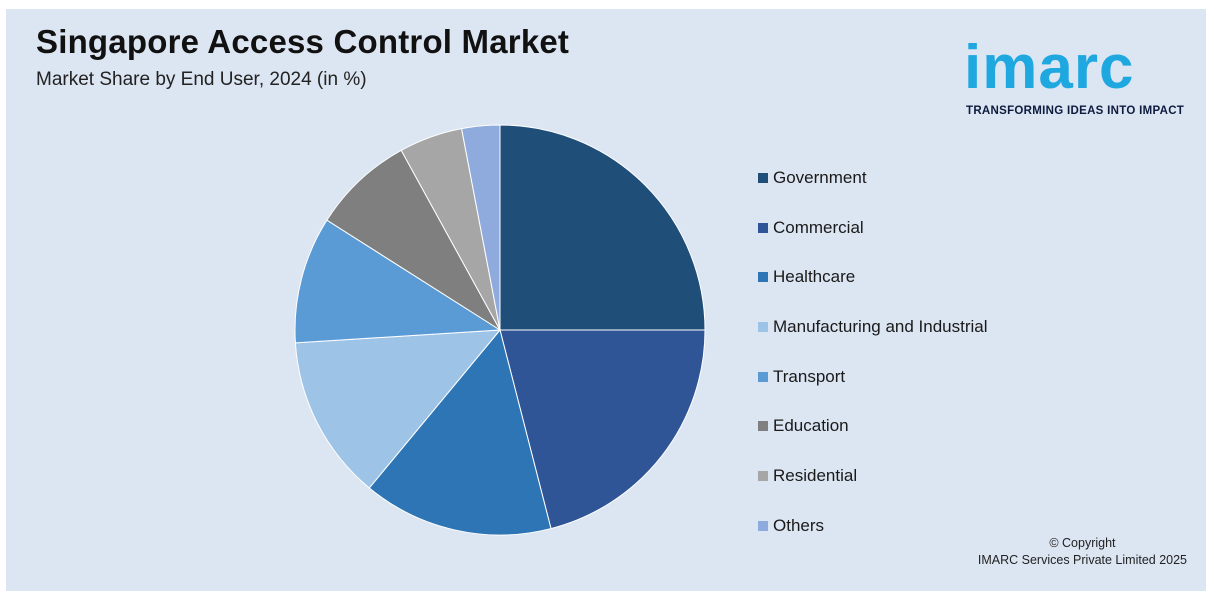  I want to click on pie-slice-healthcare, so click(460, 432).